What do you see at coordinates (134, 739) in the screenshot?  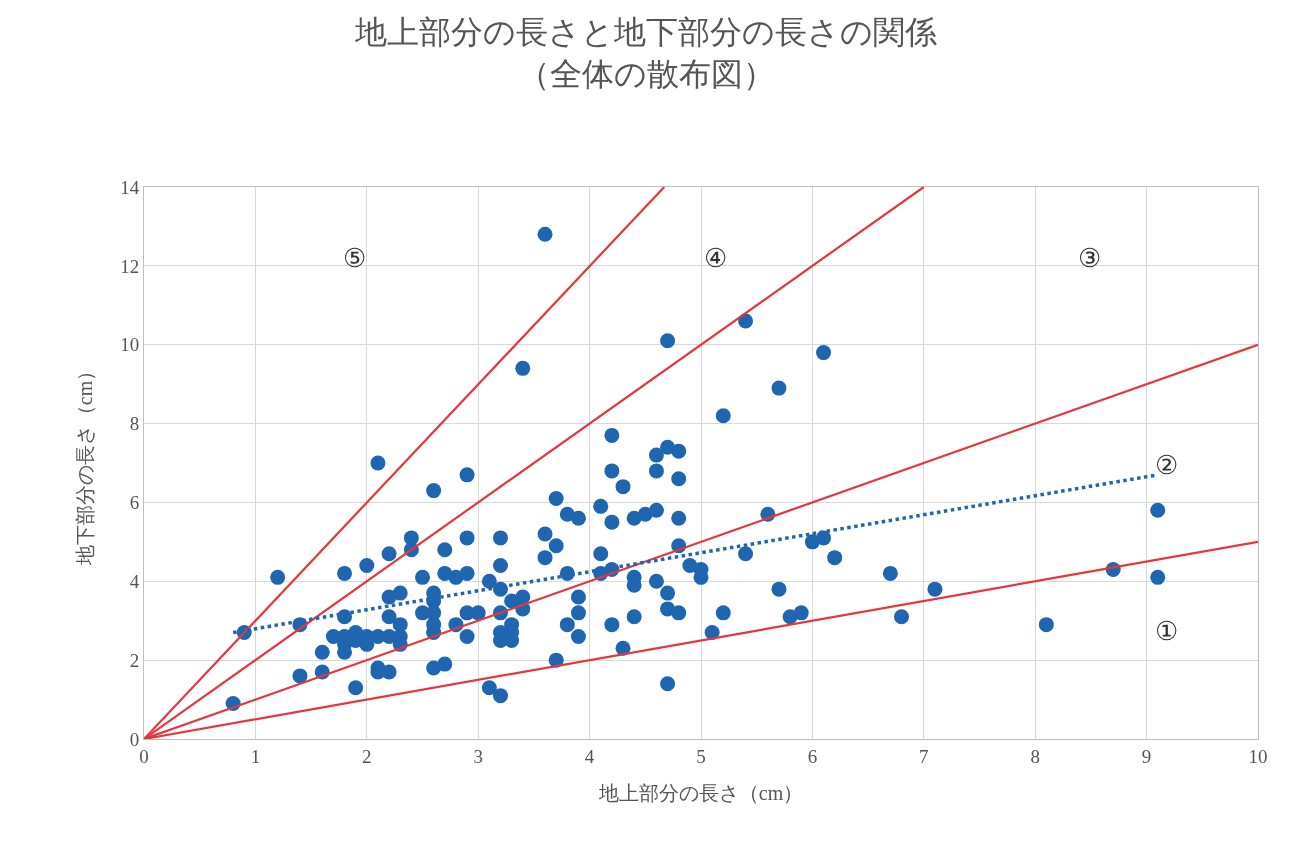 I see `y-tick-label: 0` at bounding box center [134, 739].